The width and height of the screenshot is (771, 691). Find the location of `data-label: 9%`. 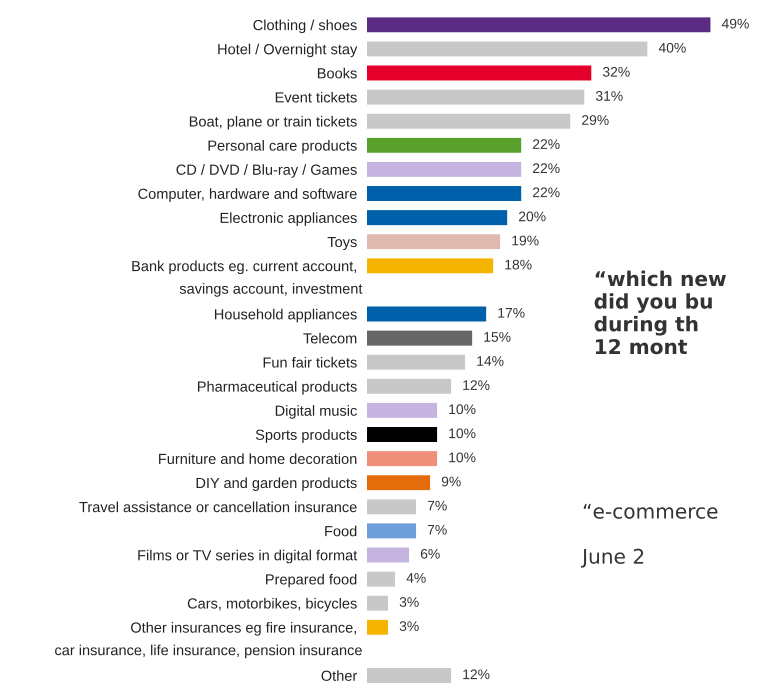

data-label: 9% is located at coordinates (451, 481).